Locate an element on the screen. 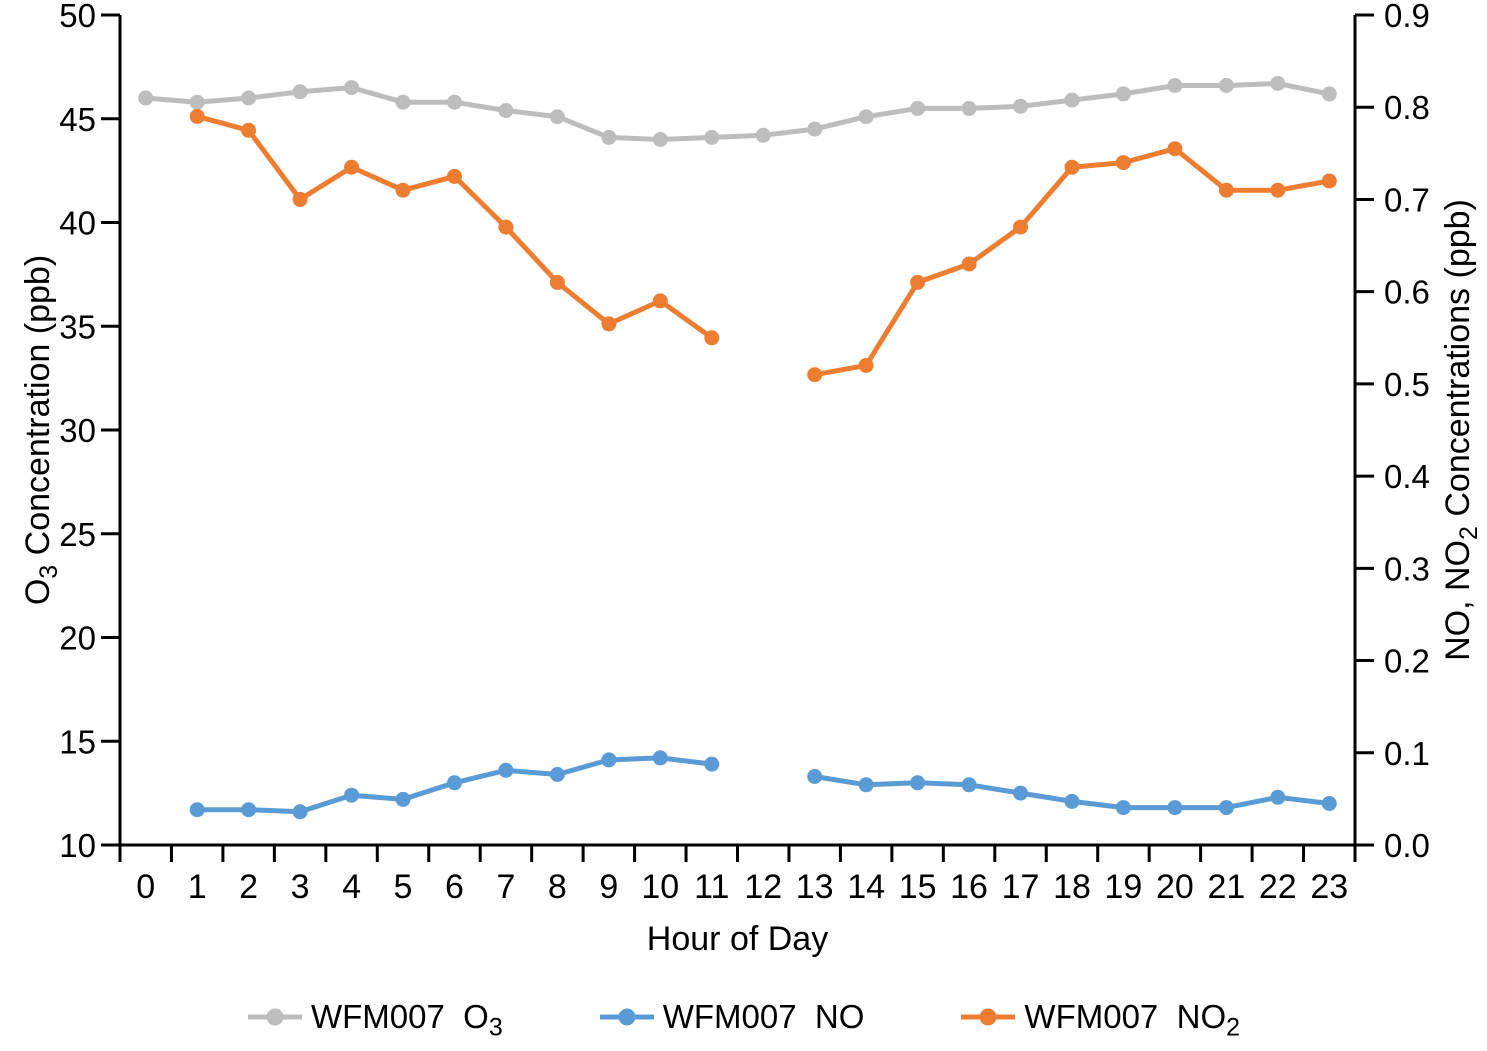 Image resolution: width=1487 pixels, height=1051 pixels. svg-text: 25 is located at coordinates (77, 534).